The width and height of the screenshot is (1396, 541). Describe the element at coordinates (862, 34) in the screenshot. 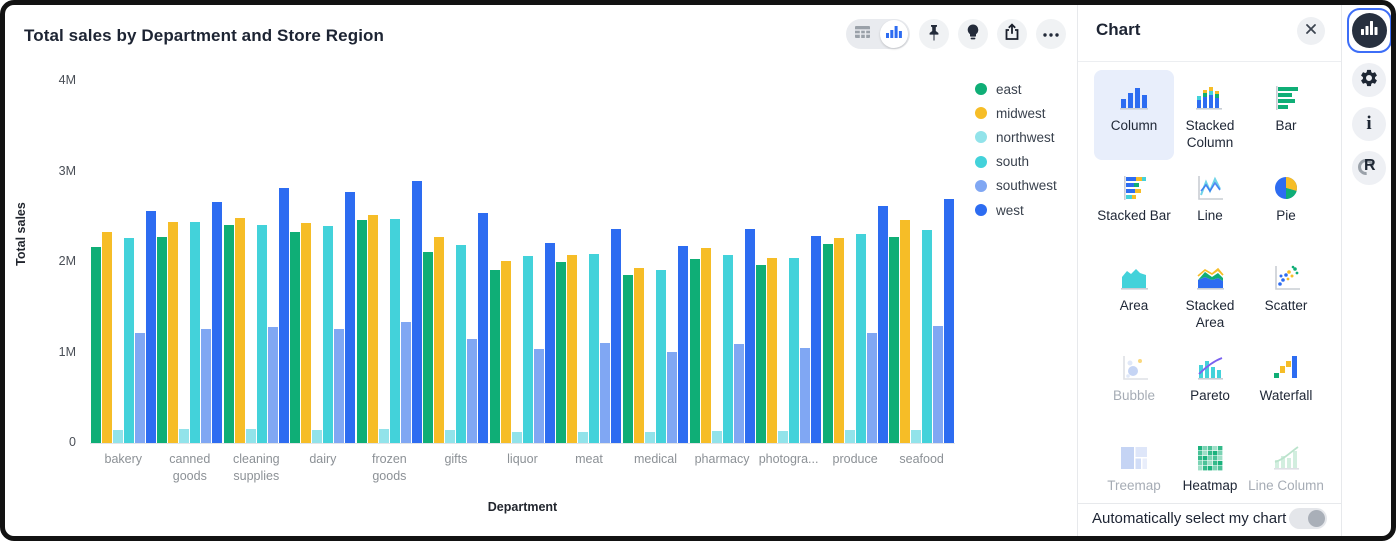

I see `table-view-button` at that location.